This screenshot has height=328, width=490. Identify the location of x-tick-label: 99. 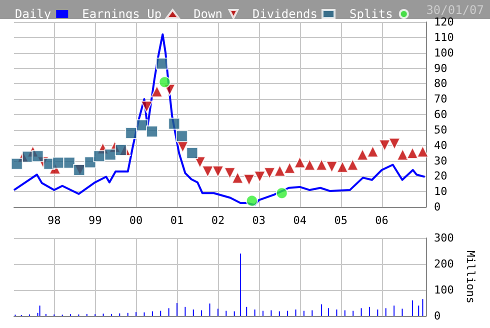
(95, 220).